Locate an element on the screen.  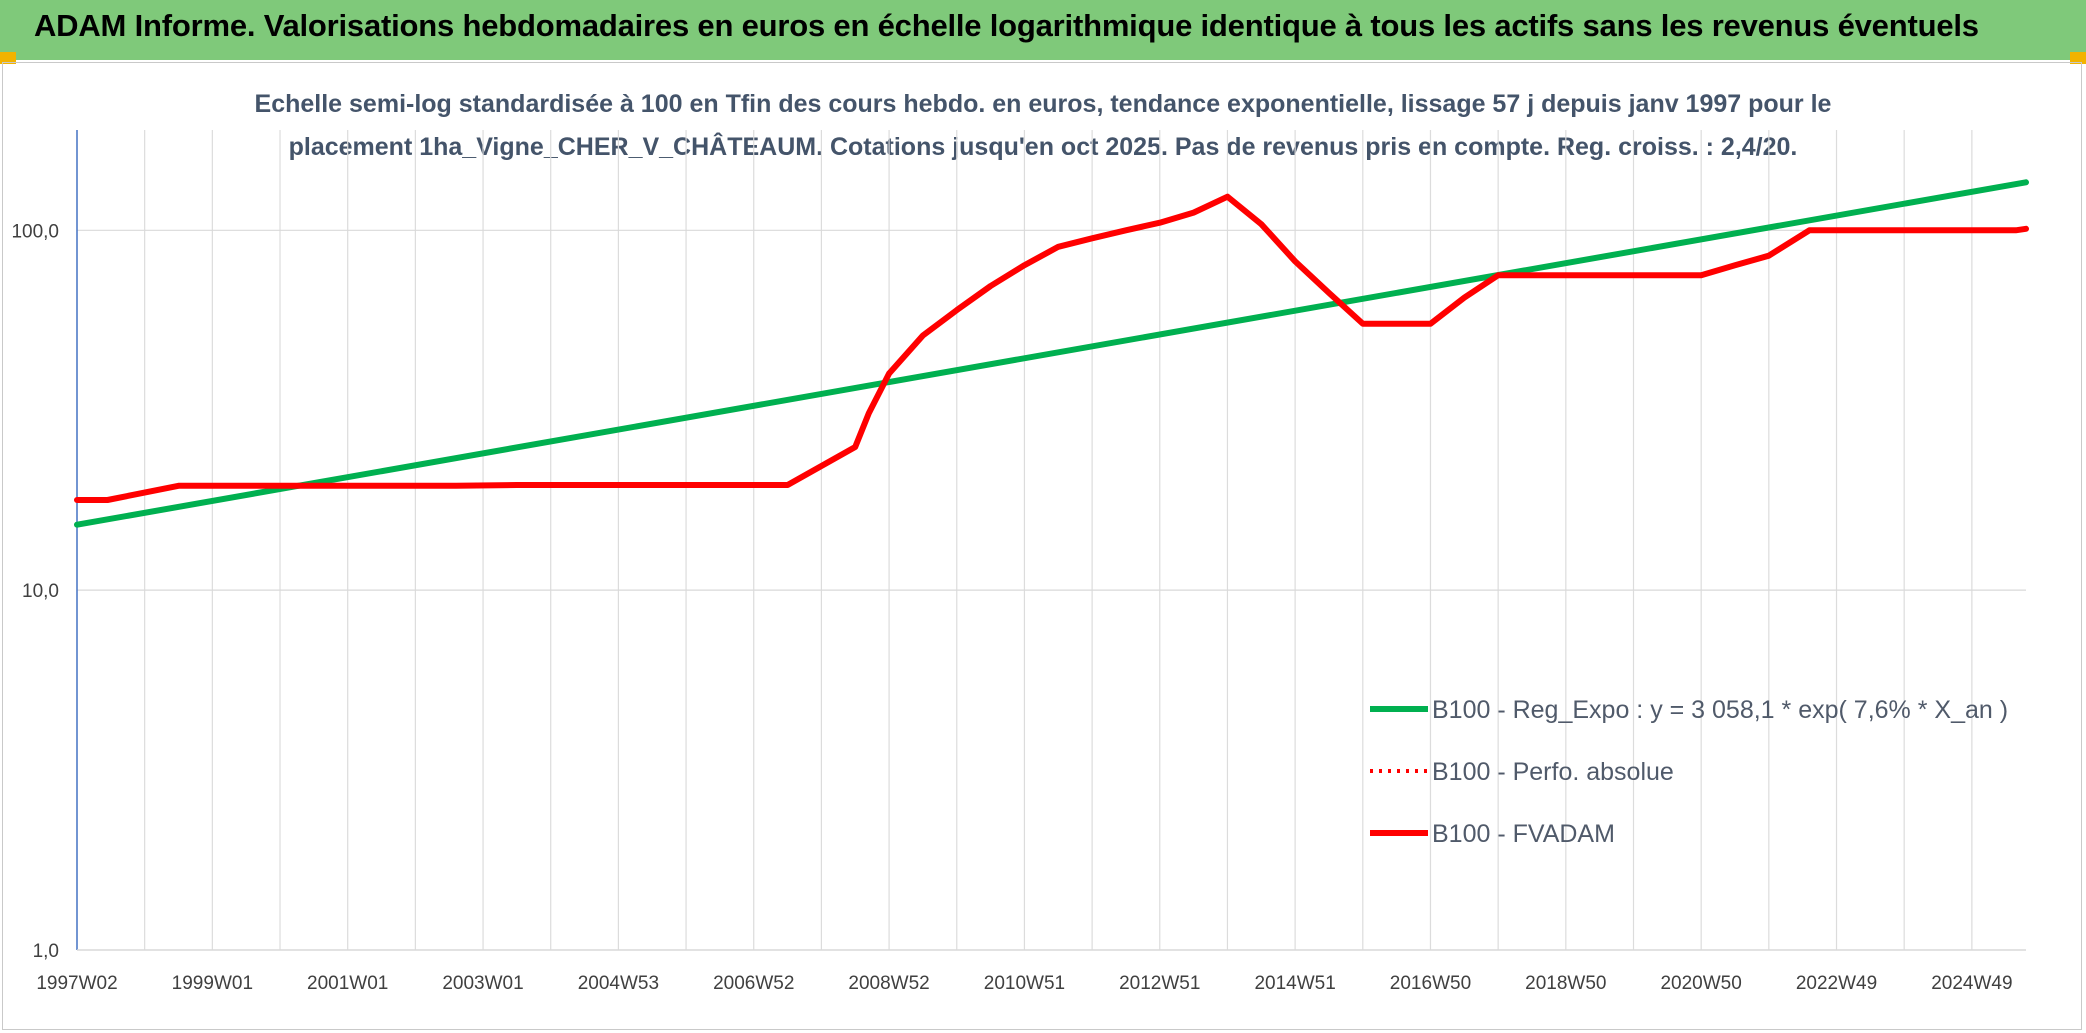
x-tick-label: 2014W51 is located at coordinates (1294, 983).